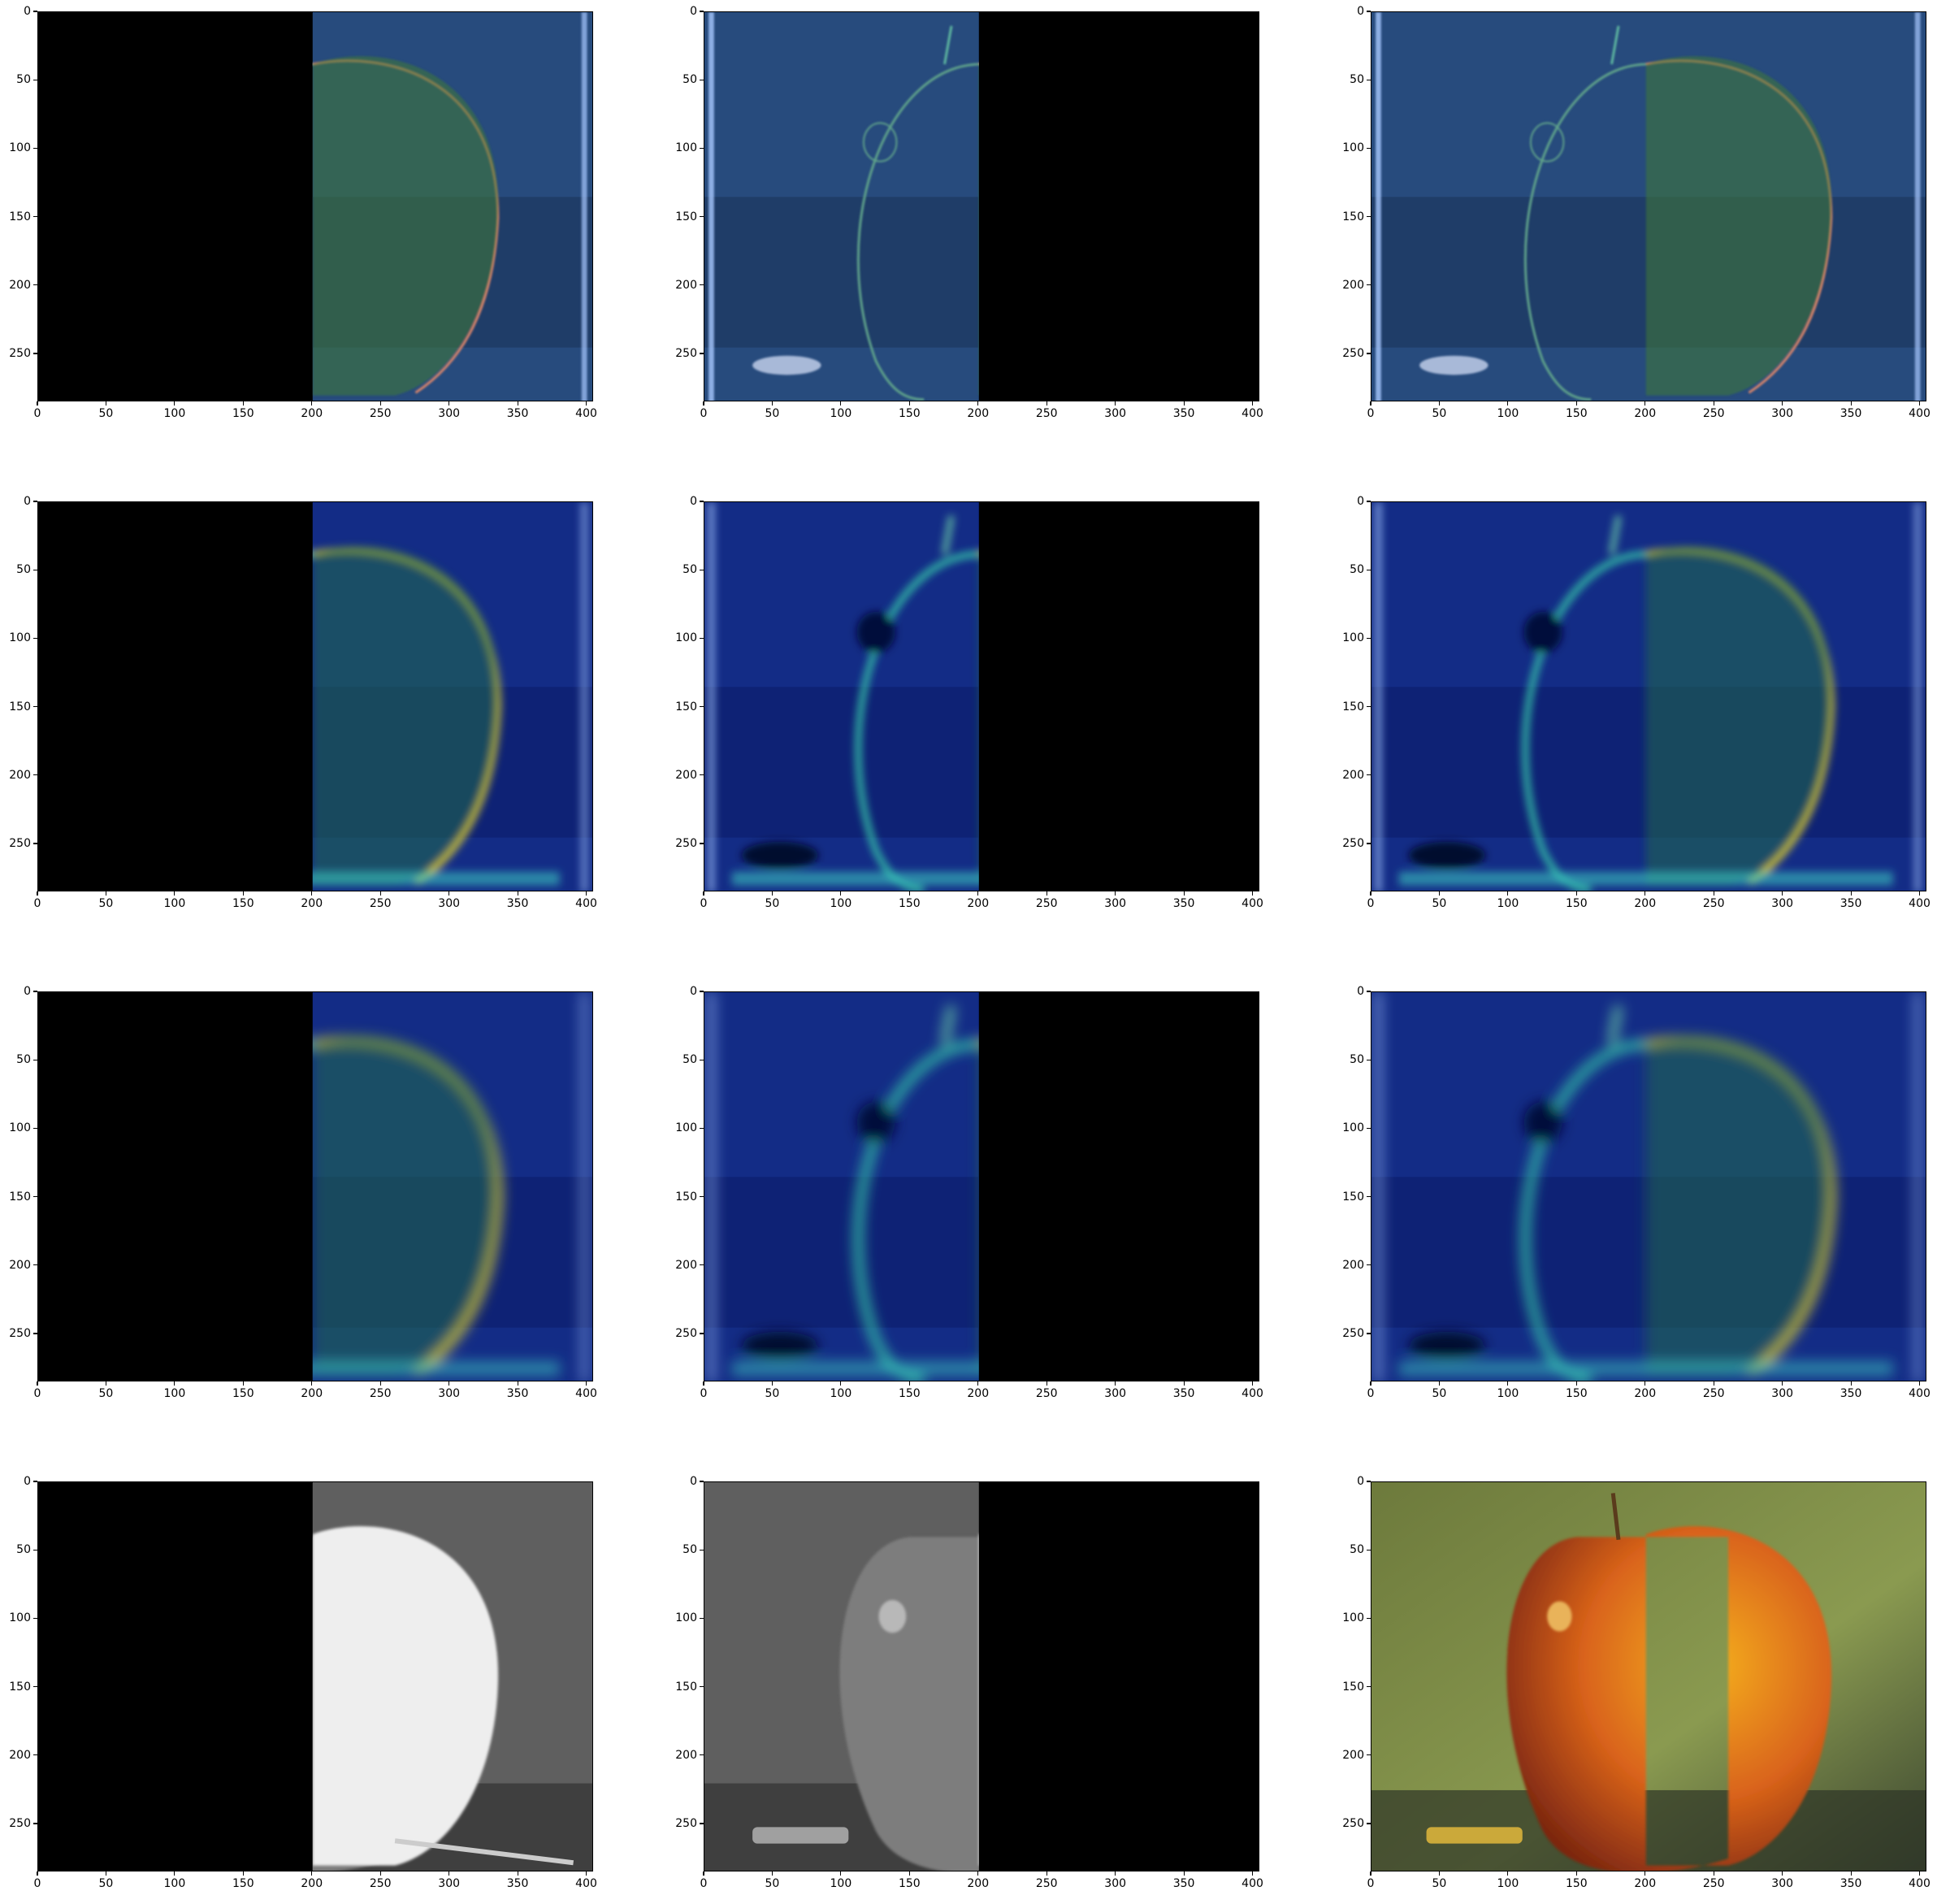 This screenshot has width=1937, height=1904. What do you see at coordinates (1640, 1690) in the screenshot?
I see `panel-r4-c3: 0 50 100 150 200 250 300 350 400 0 50 100 150 200 250` at bounding box center [1640, 1690].